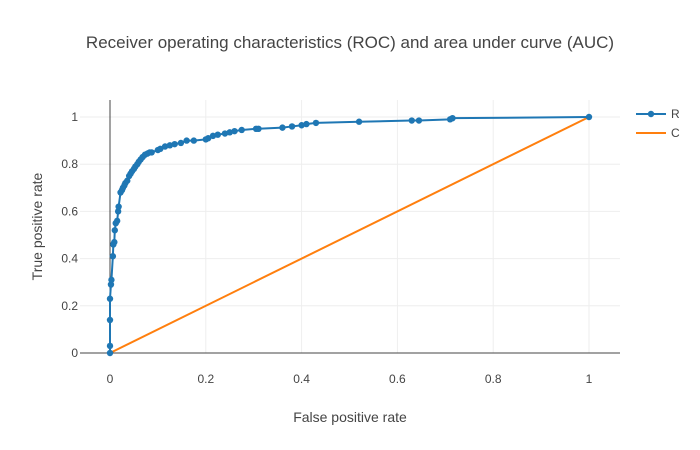 The image size is (700, 450). What do you see at coordinates (397, 379) in the screenshot?
I see `x-tick-label: 0.6` at bounding box center [397, 379].